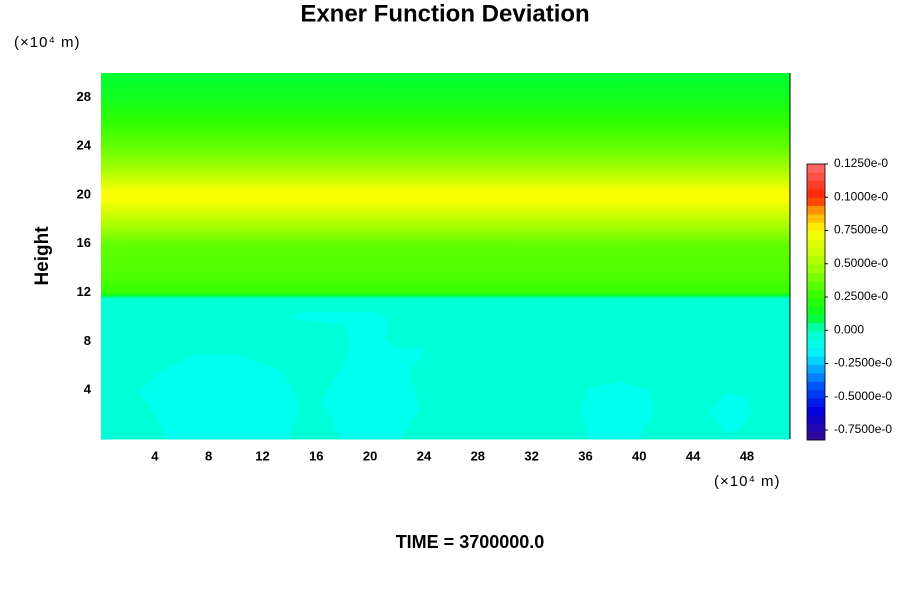  I want to click on colorbar-label: 0.5000e-0, so click(861, 263).